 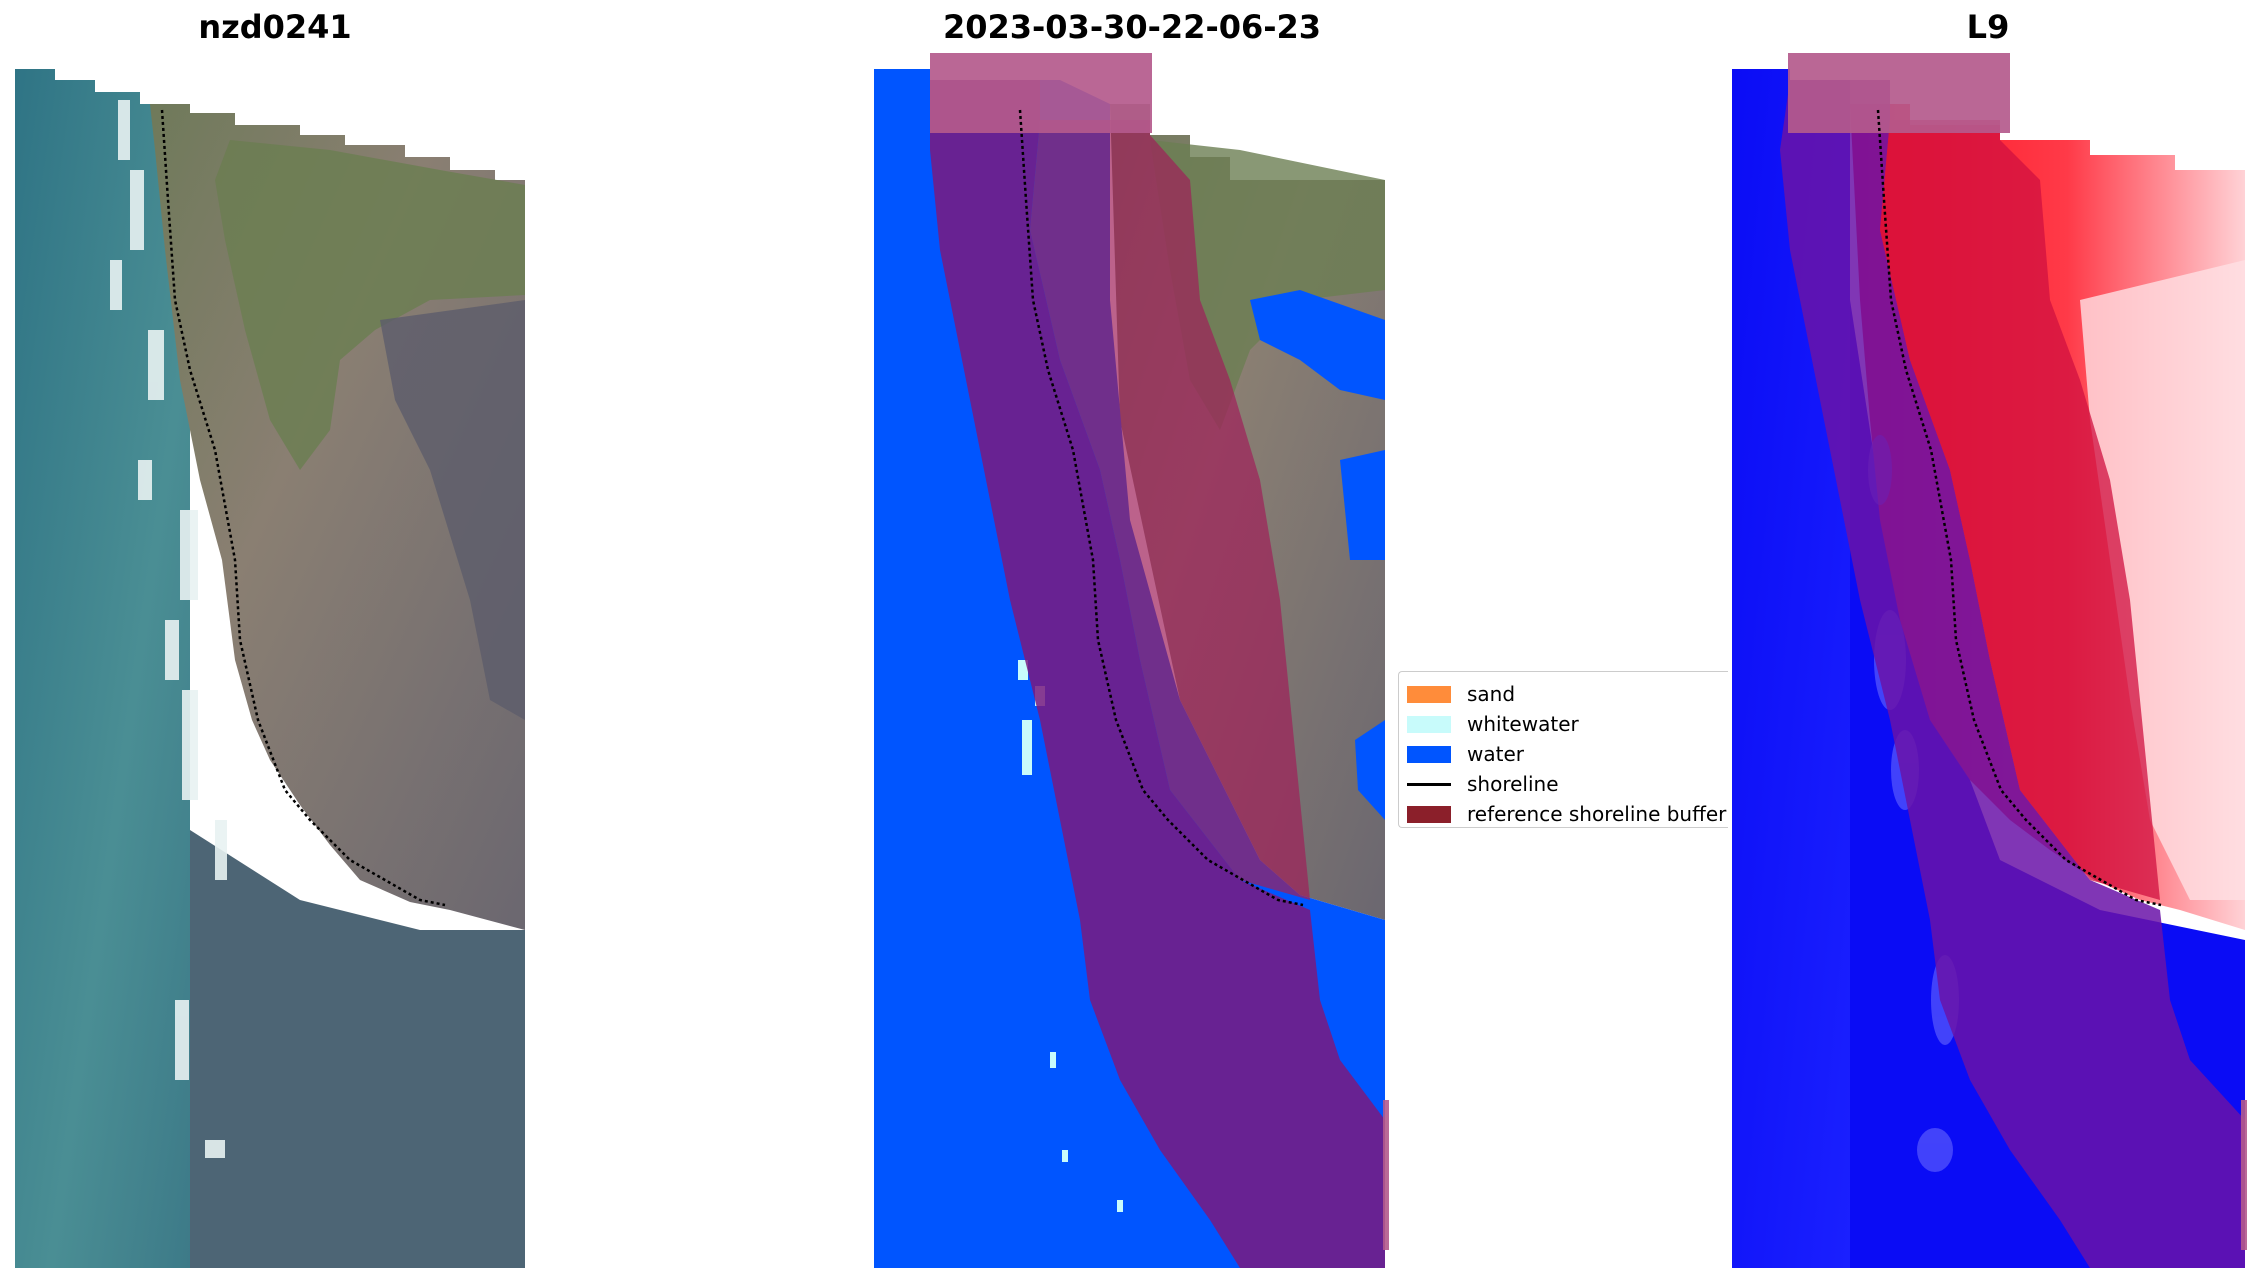 What do you see at coordinates (1465, 754) in the screenshot?
I see `legend-item-water: water` at bounding box center [1465, 754].